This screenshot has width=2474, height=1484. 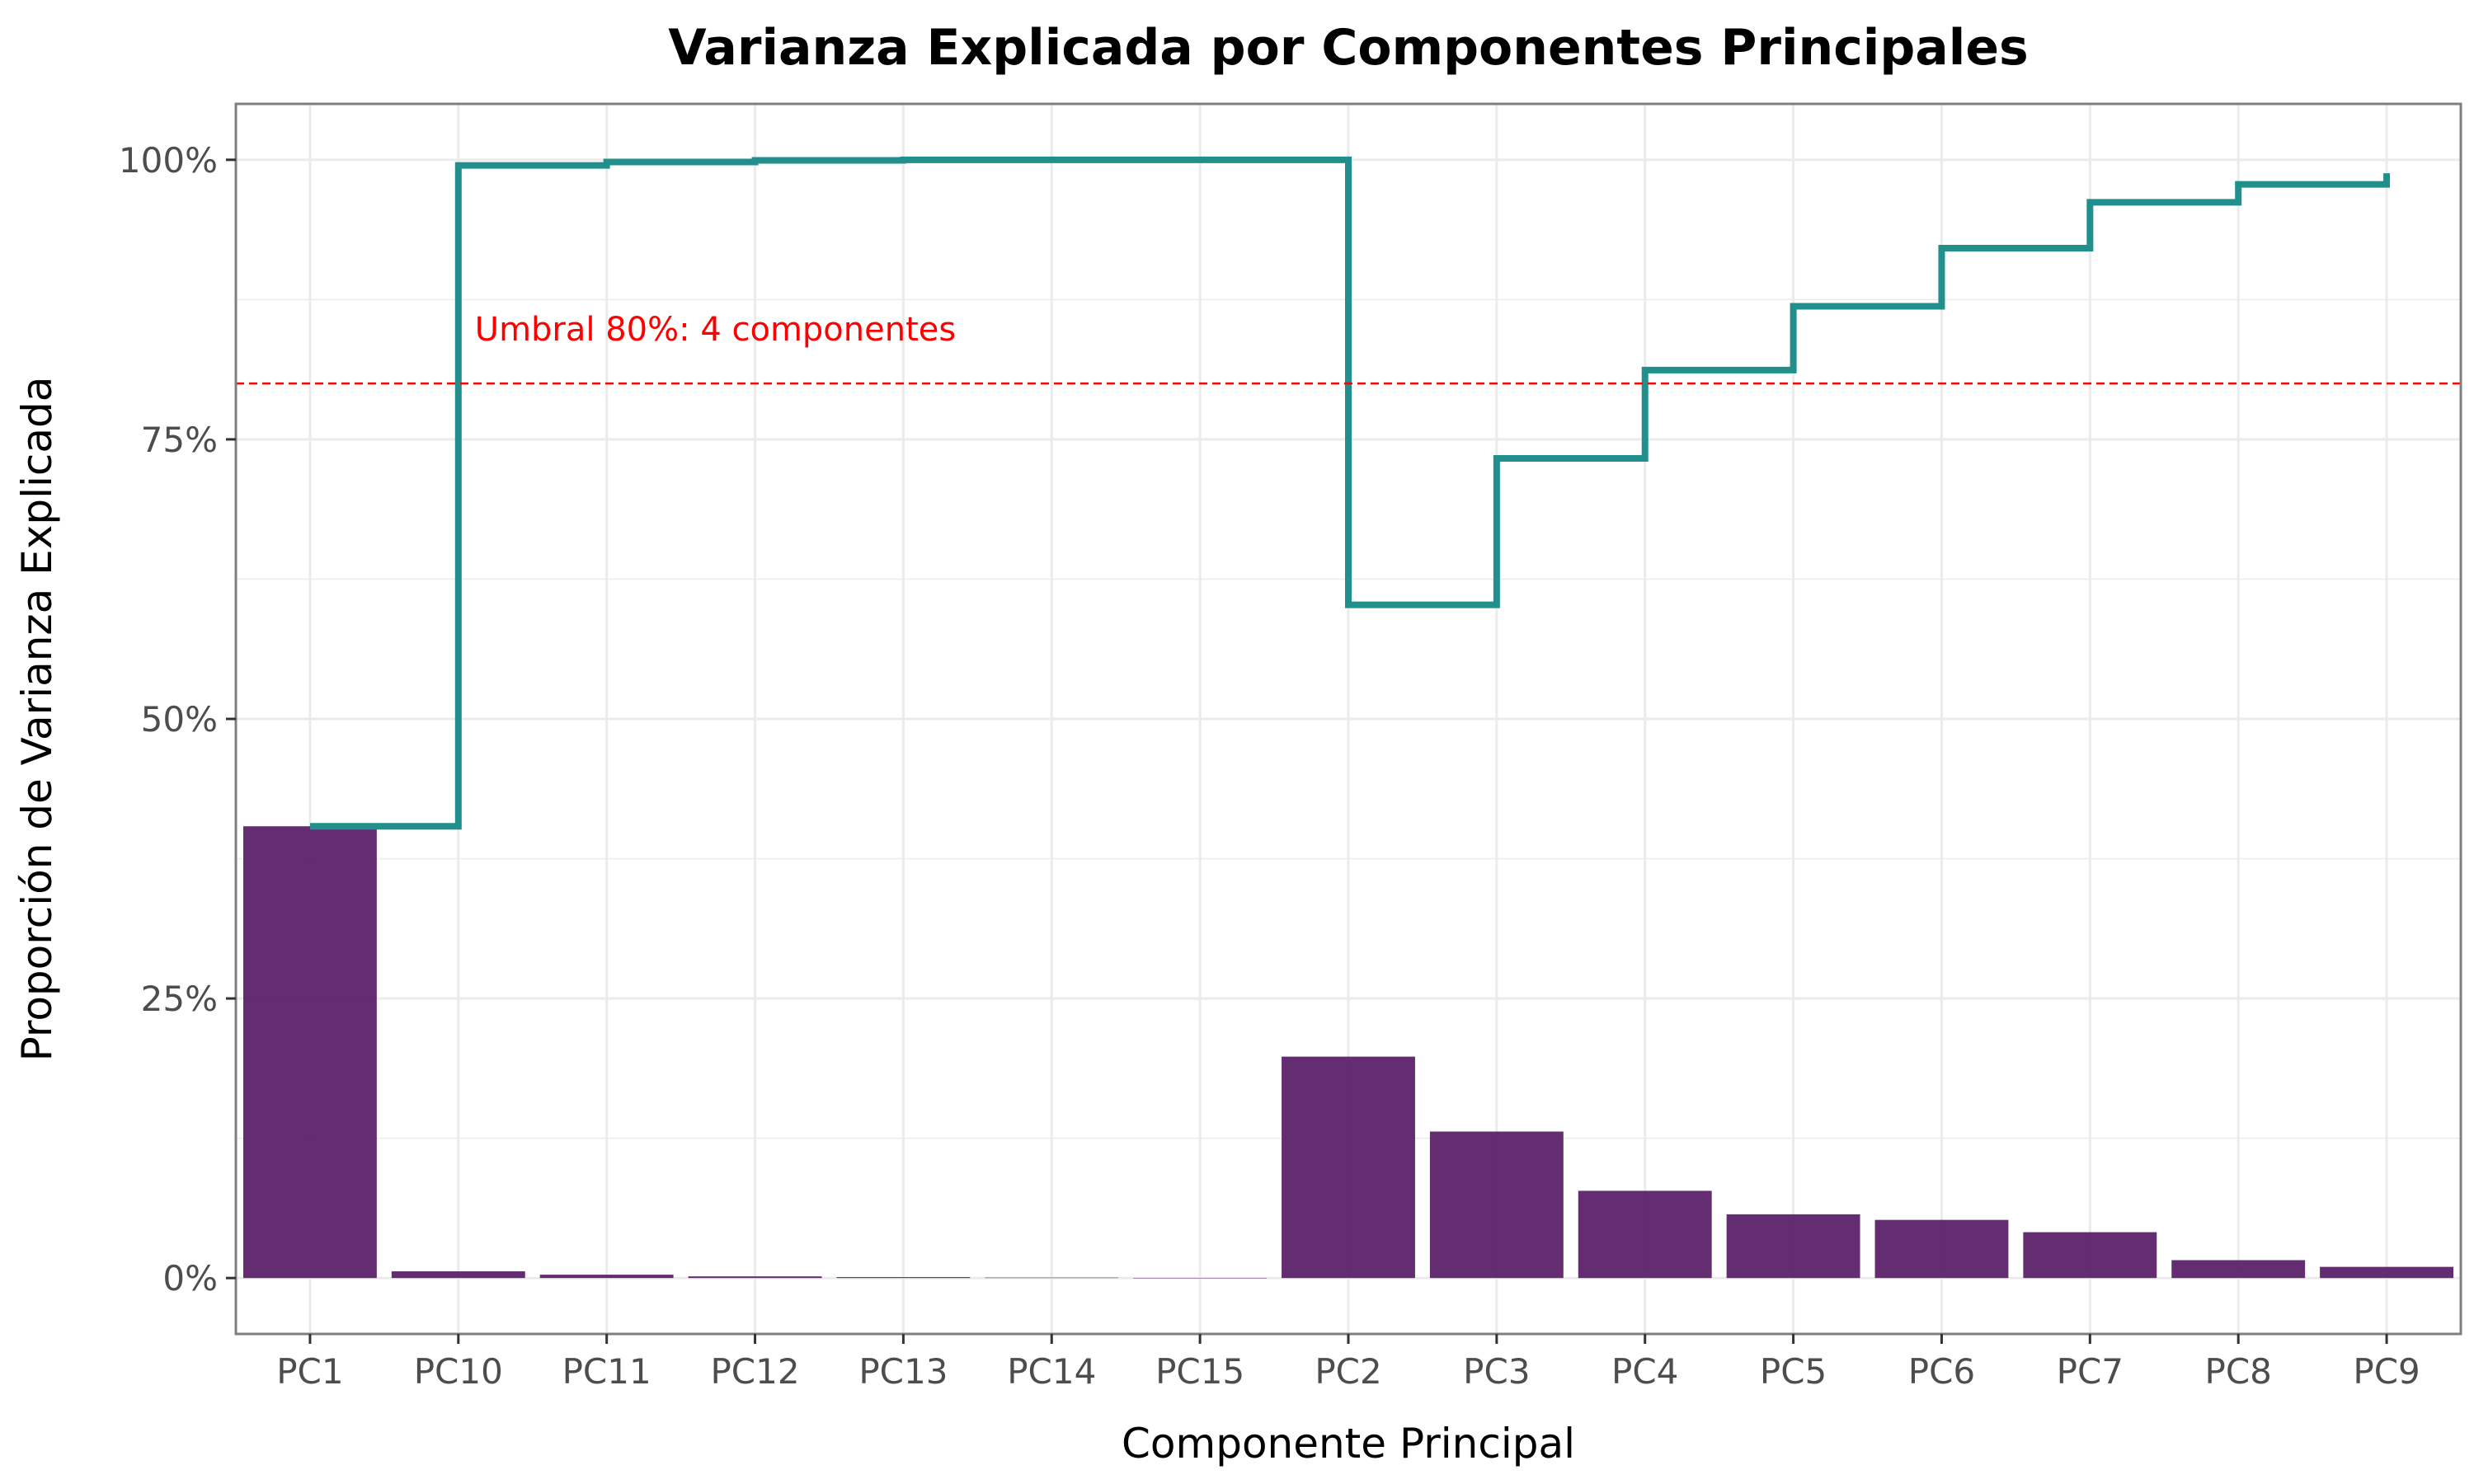 I want to click on x-tick-label-pc10: PC10, so click(x=458, y=1371).